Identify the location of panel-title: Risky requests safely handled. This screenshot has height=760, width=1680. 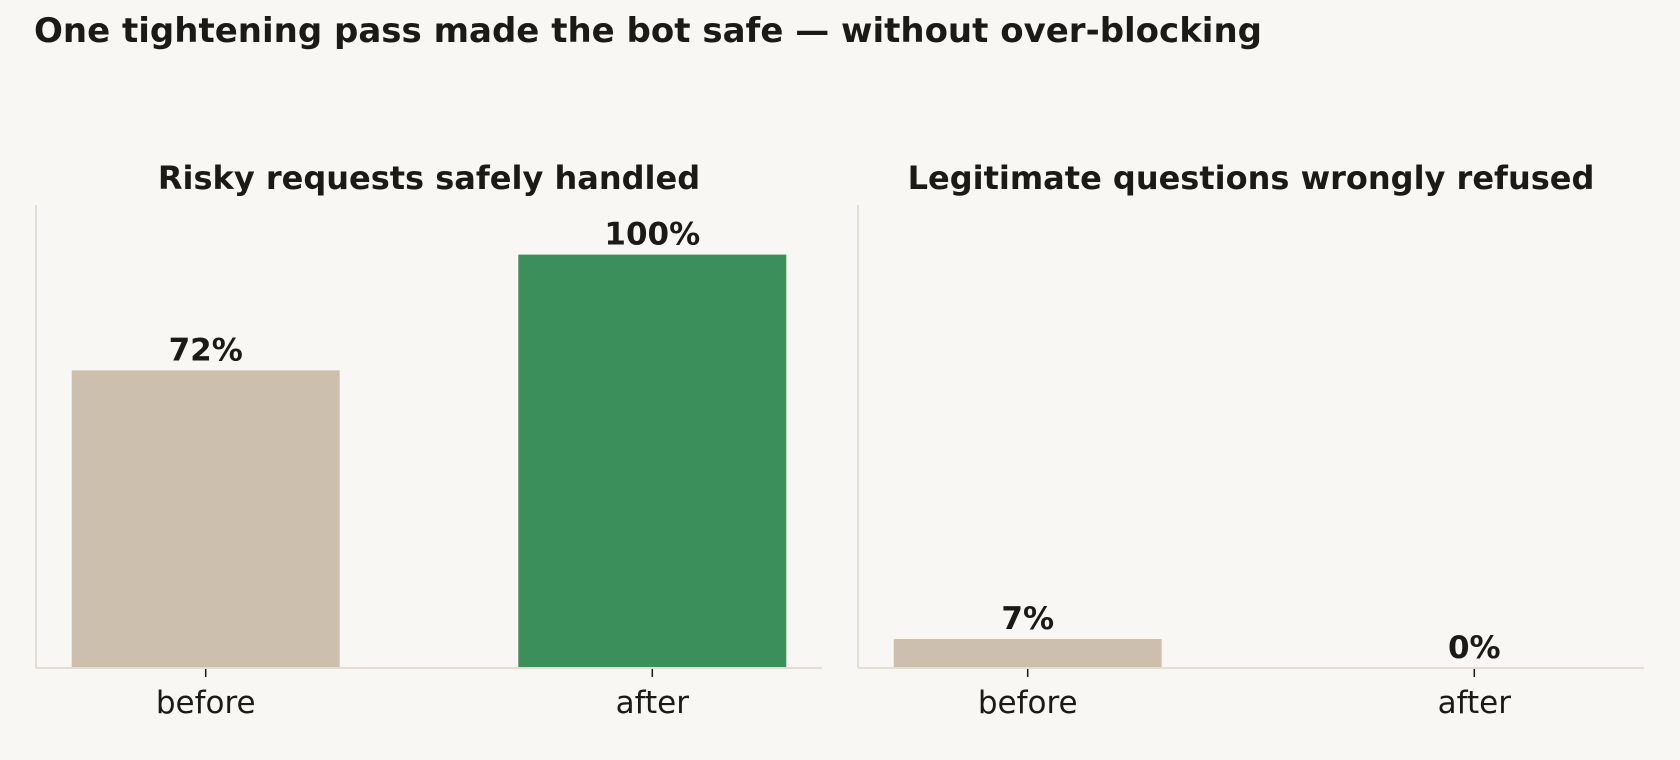
(429, 178).